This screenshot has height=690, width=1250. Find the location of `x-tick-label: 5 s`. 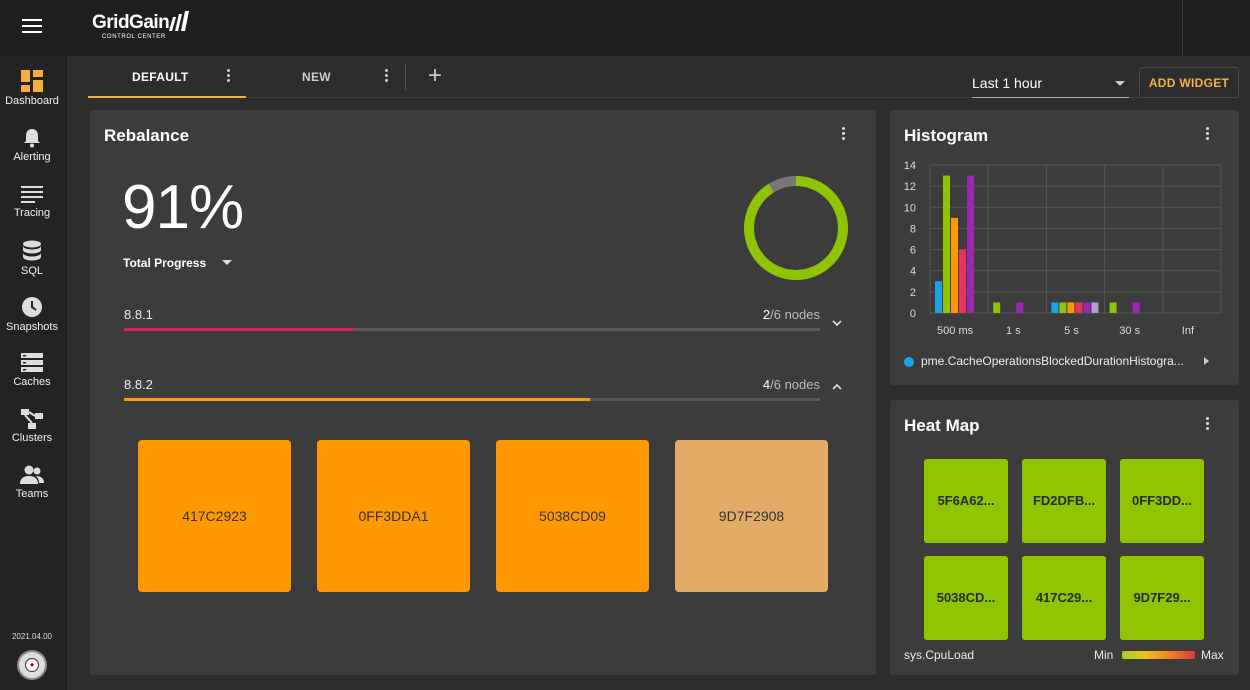

x-tick-label: 5 s is located at coordinates (1071, 331).